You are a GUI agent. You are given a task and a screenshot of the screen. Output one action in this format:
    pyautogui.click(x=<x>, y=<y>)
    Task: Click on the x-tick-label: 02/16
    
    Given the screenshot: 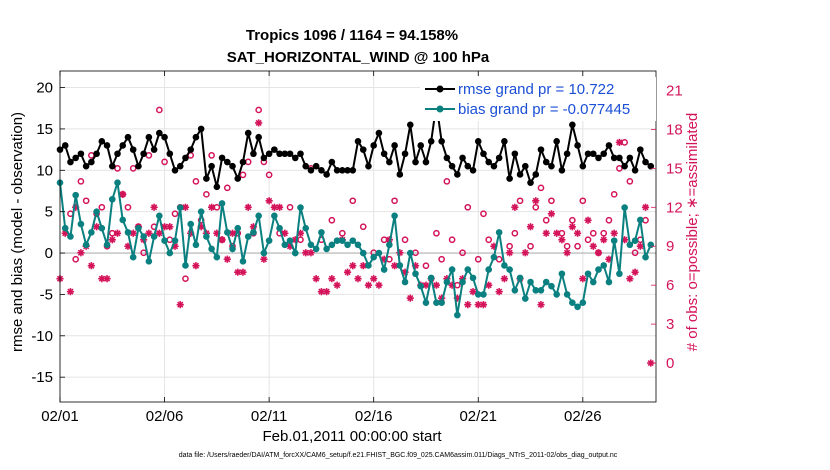 What is the action you would take?
    pyautogui.click(x=374, y=416)
    